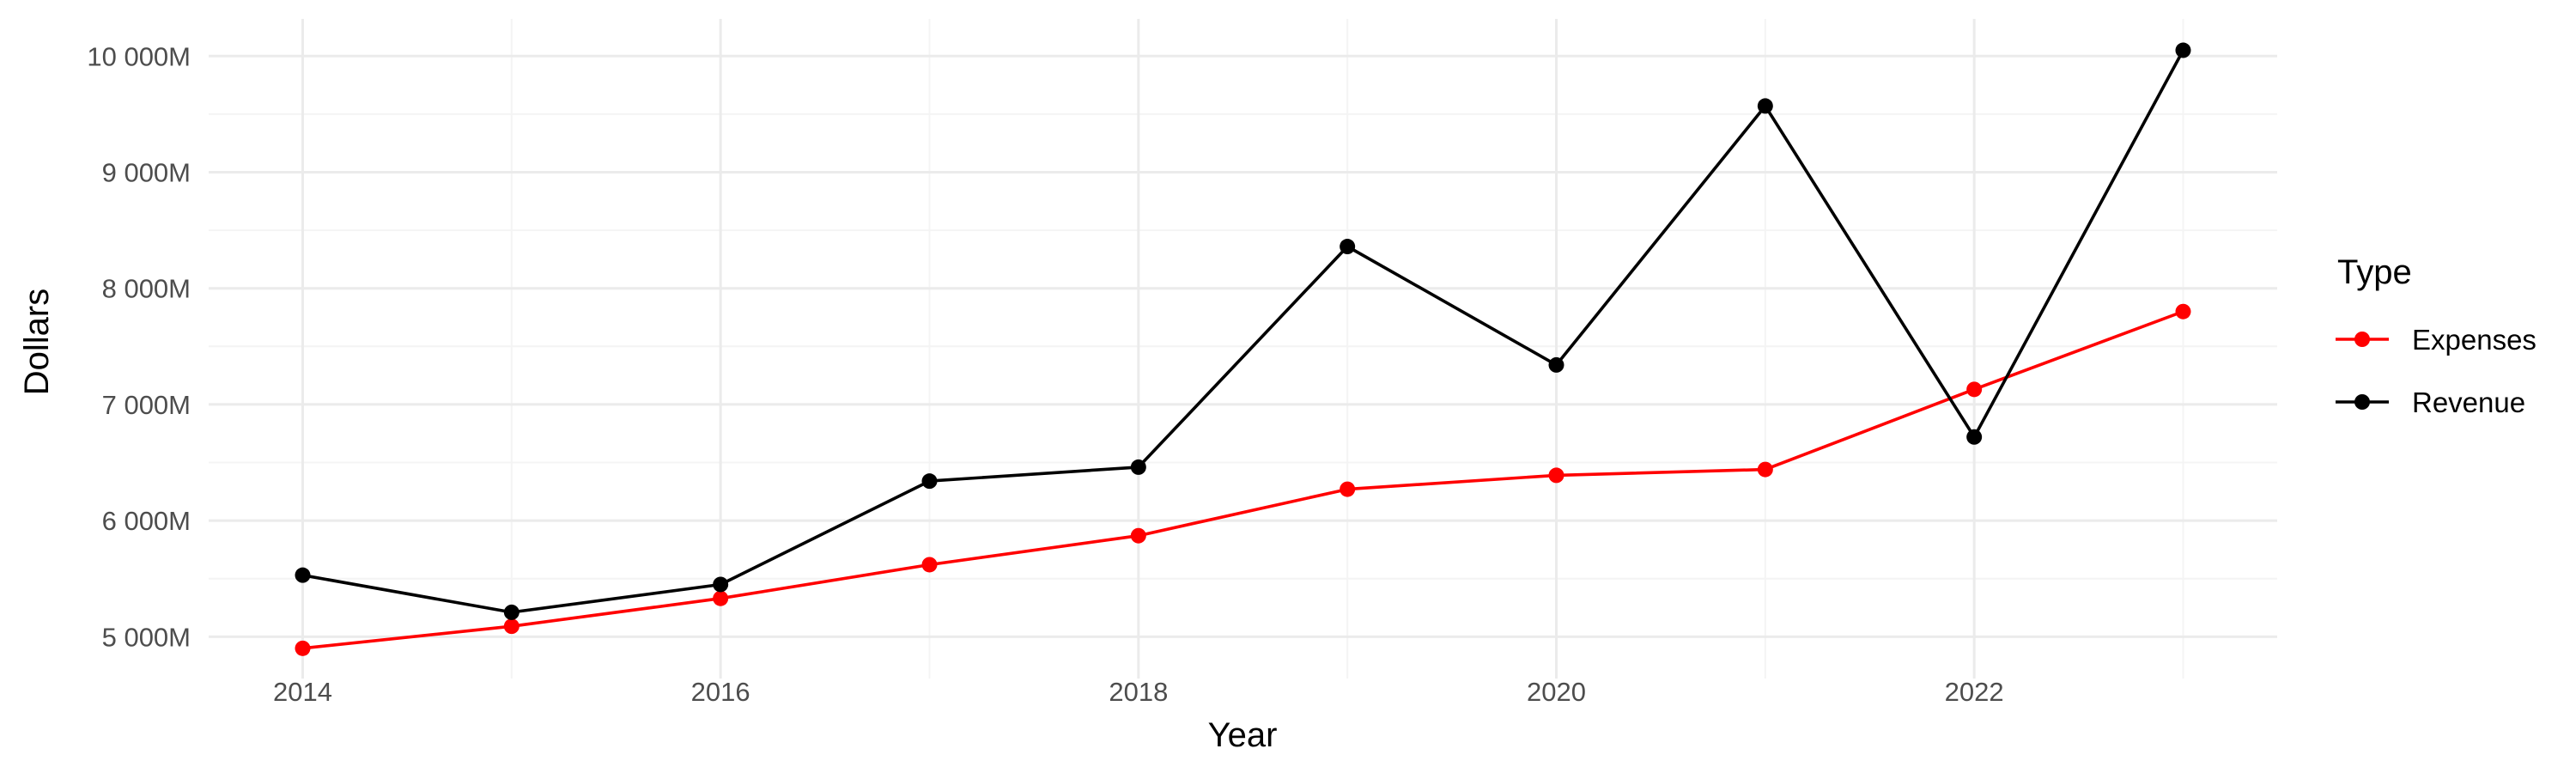 The width and height of the screenshot is (2576, 773). Describe the element at coordinates (2474, 340) in the screenshot. I see `legend-label: Expenses` at that location.